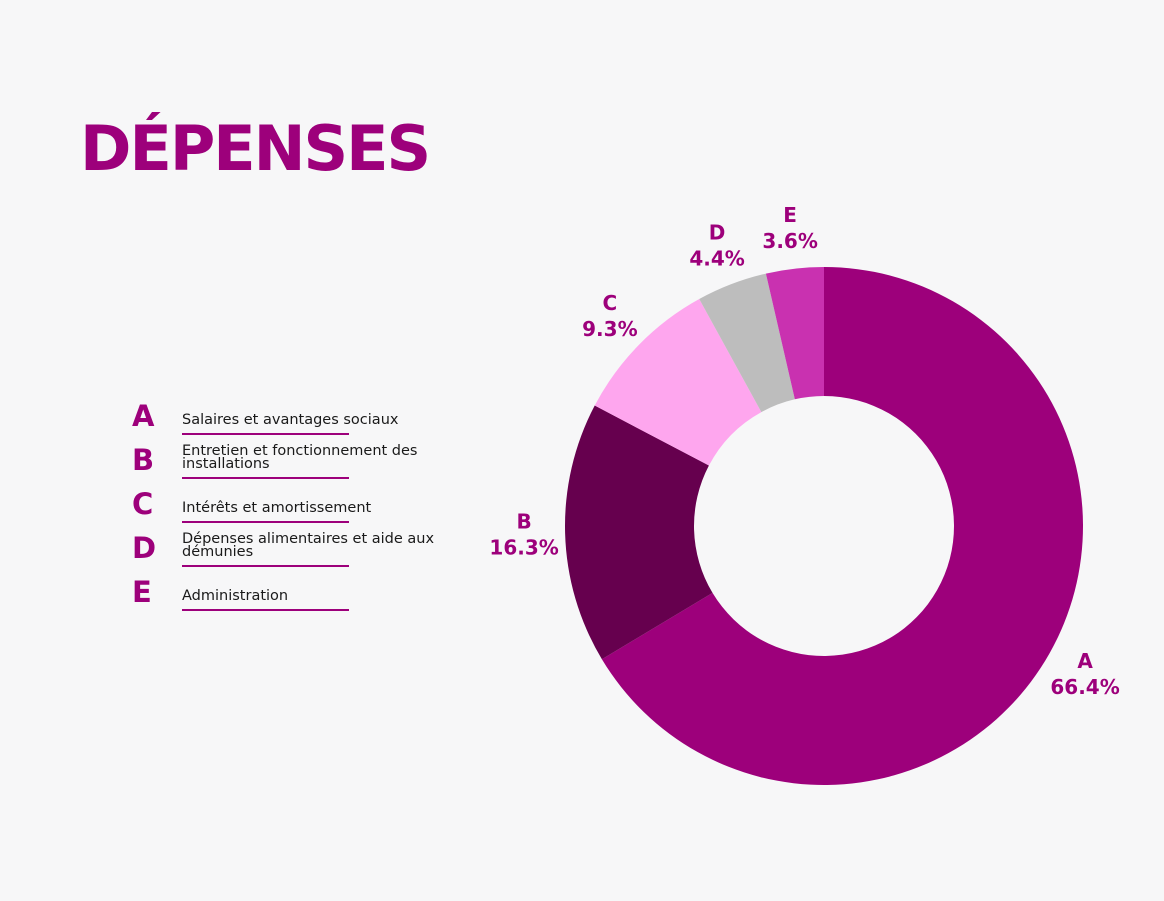  I want to click on legend-item-c: C Intérêts et amortissement, so click(295, 508).